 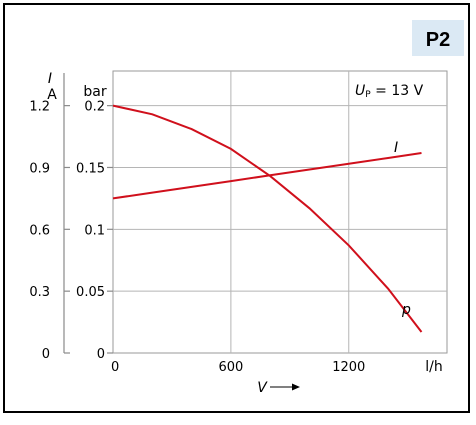 I want to click on right-axis-unit: bar, so click(x=94, y=92).